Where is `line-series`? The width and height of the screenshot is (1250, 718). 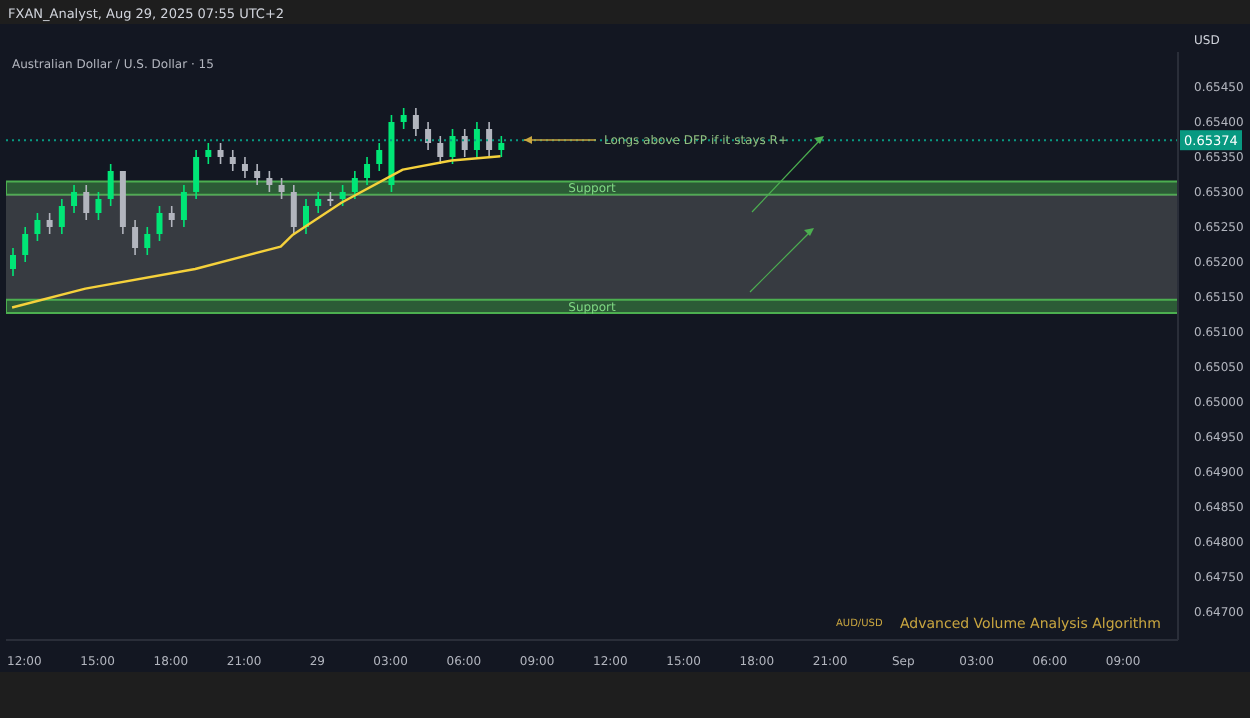 line-series is located at coordinates (256, 232).